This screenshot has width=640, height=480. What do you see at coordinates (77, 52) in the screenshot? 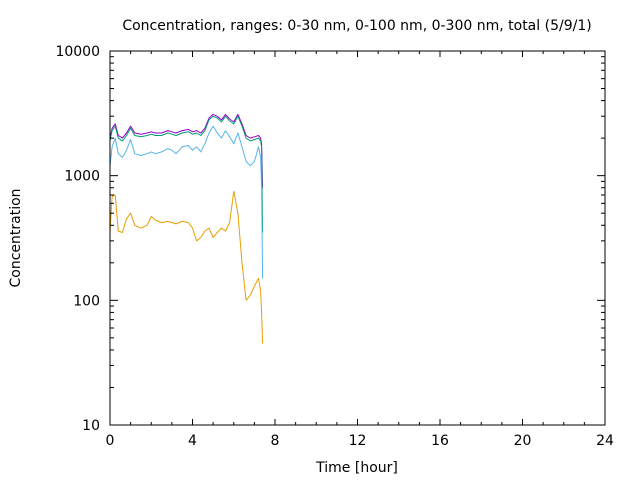
I see `y-tick-label: 10000` at bounding box center [77, 52].